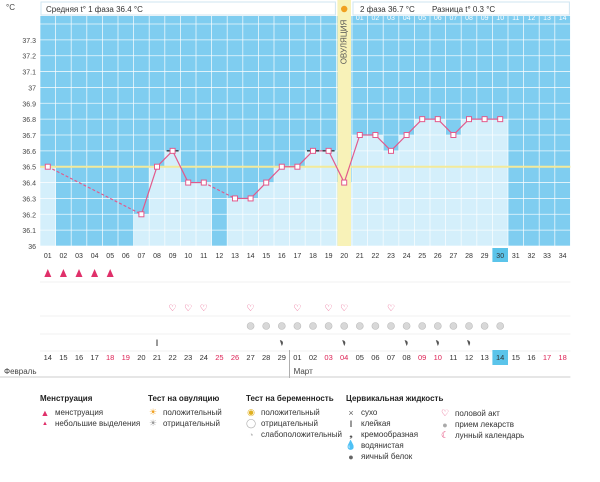 The height and width of the screenshot is (482, 600). What do you see at coordinates (301, 434) in the screenshot?
I see `legend-item: слабоположительный` at bounding box center [301, 434].